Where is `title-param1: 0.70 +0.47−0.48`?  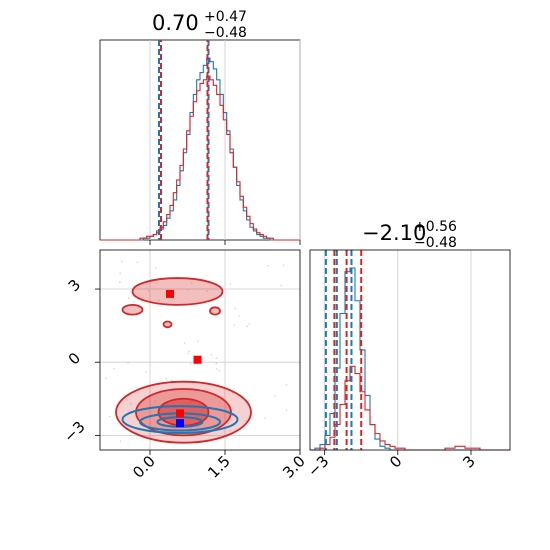
title-param1: 0.70 +0.47−0.48 is located at coordinates (199, 25).